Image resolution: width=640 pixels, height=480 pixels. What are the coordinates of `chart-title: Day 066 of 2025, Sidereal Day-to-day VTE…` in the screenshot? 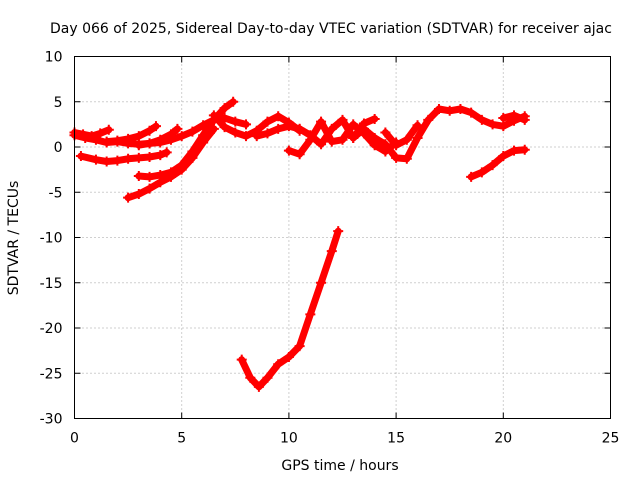 It's located at (331, 29).